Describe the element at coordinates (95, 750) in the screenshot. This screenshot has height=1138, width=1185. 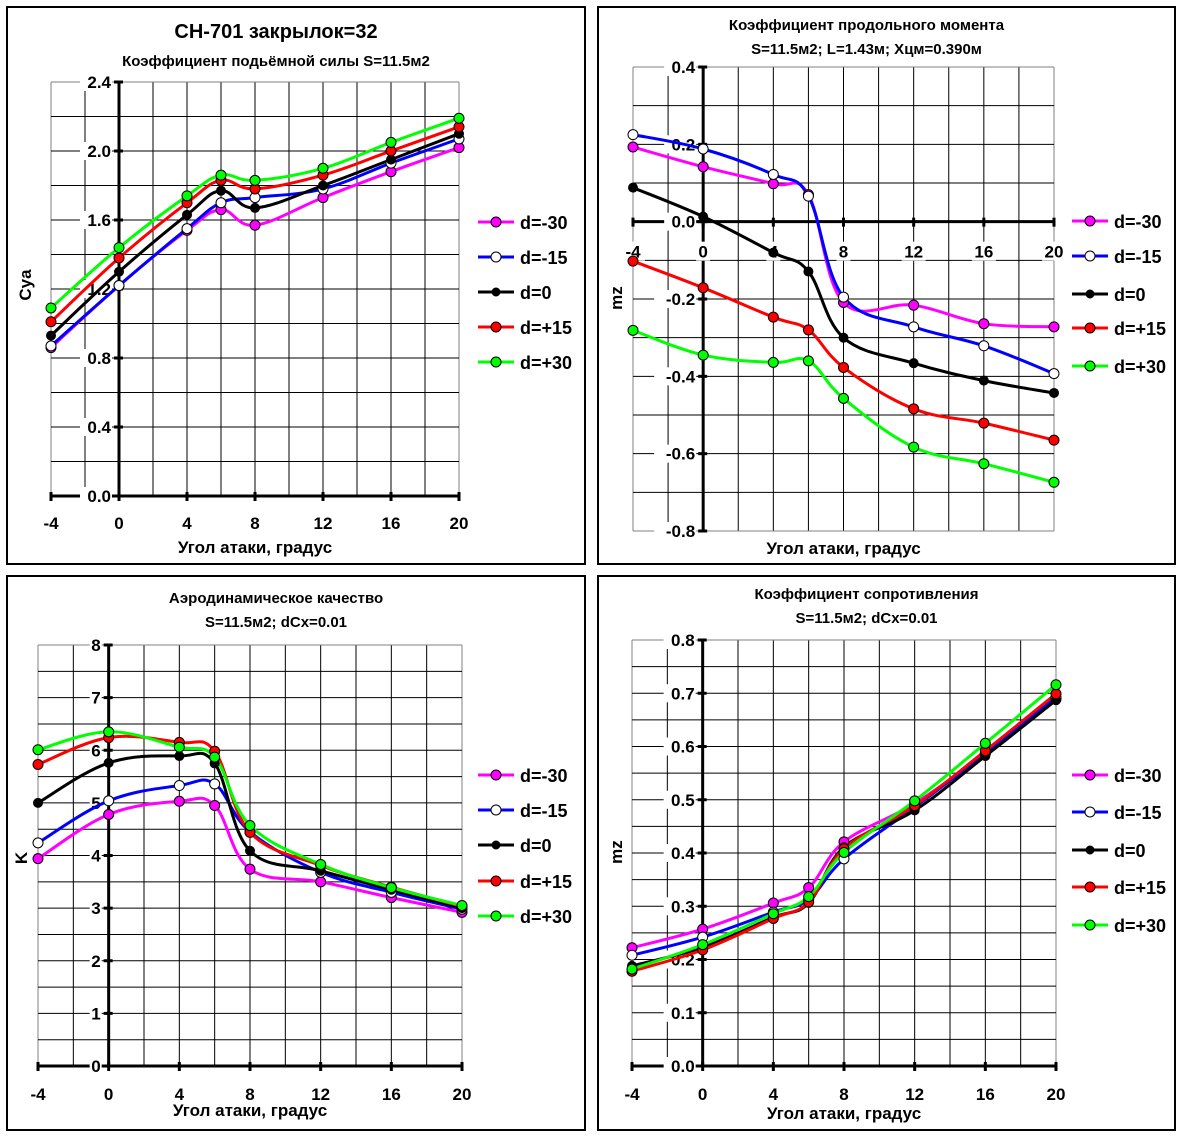
I see `y-tick-label: 6` at that location.